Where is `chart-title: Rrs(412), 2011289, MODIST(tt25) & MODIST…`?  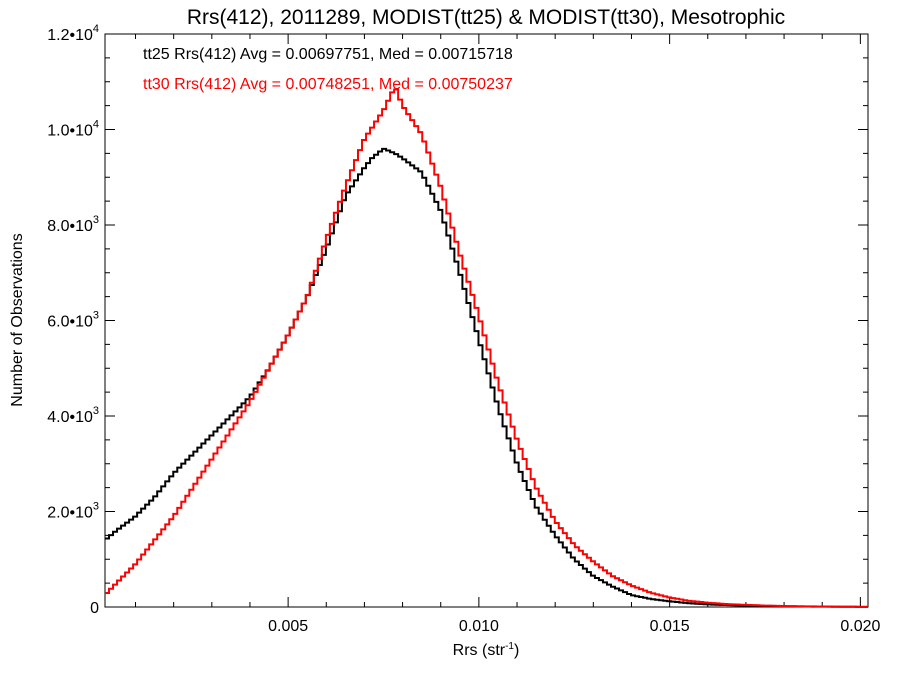
chart-title: Rrs(412), 2011289, MODIST(tt25) & MODIST… is located at coordinates (486, 17).